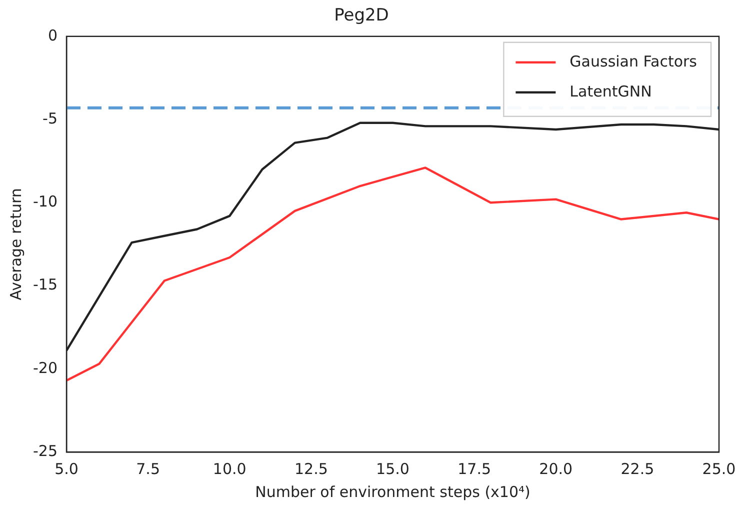 This screenshot has height=506, width=743. What do you see at coordinates (50, 118) in the screenshot?
I see `y-tick-label: -5` at bounding box center [50, 118].